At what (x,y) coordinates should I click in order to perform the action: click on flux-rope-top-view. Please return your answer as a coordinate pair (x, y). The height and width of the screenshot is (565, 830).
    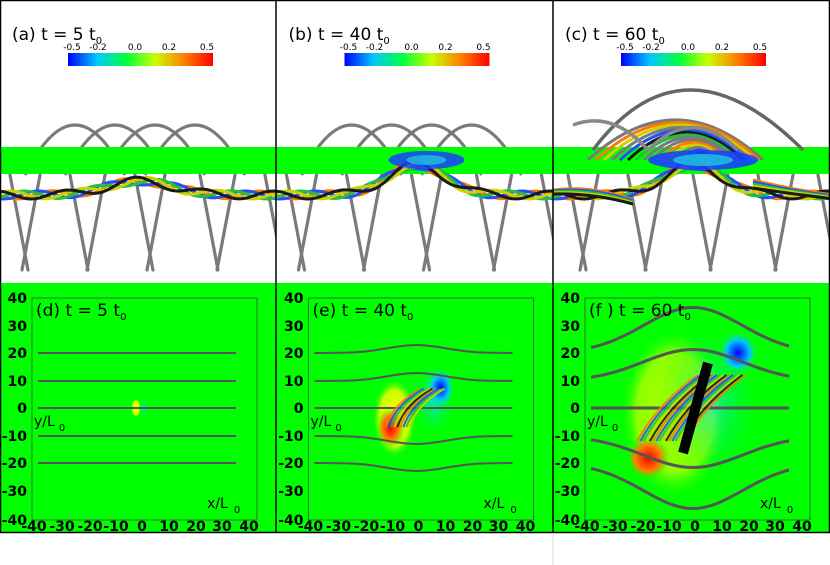
    Looking at the image, I should click on (415, 407).